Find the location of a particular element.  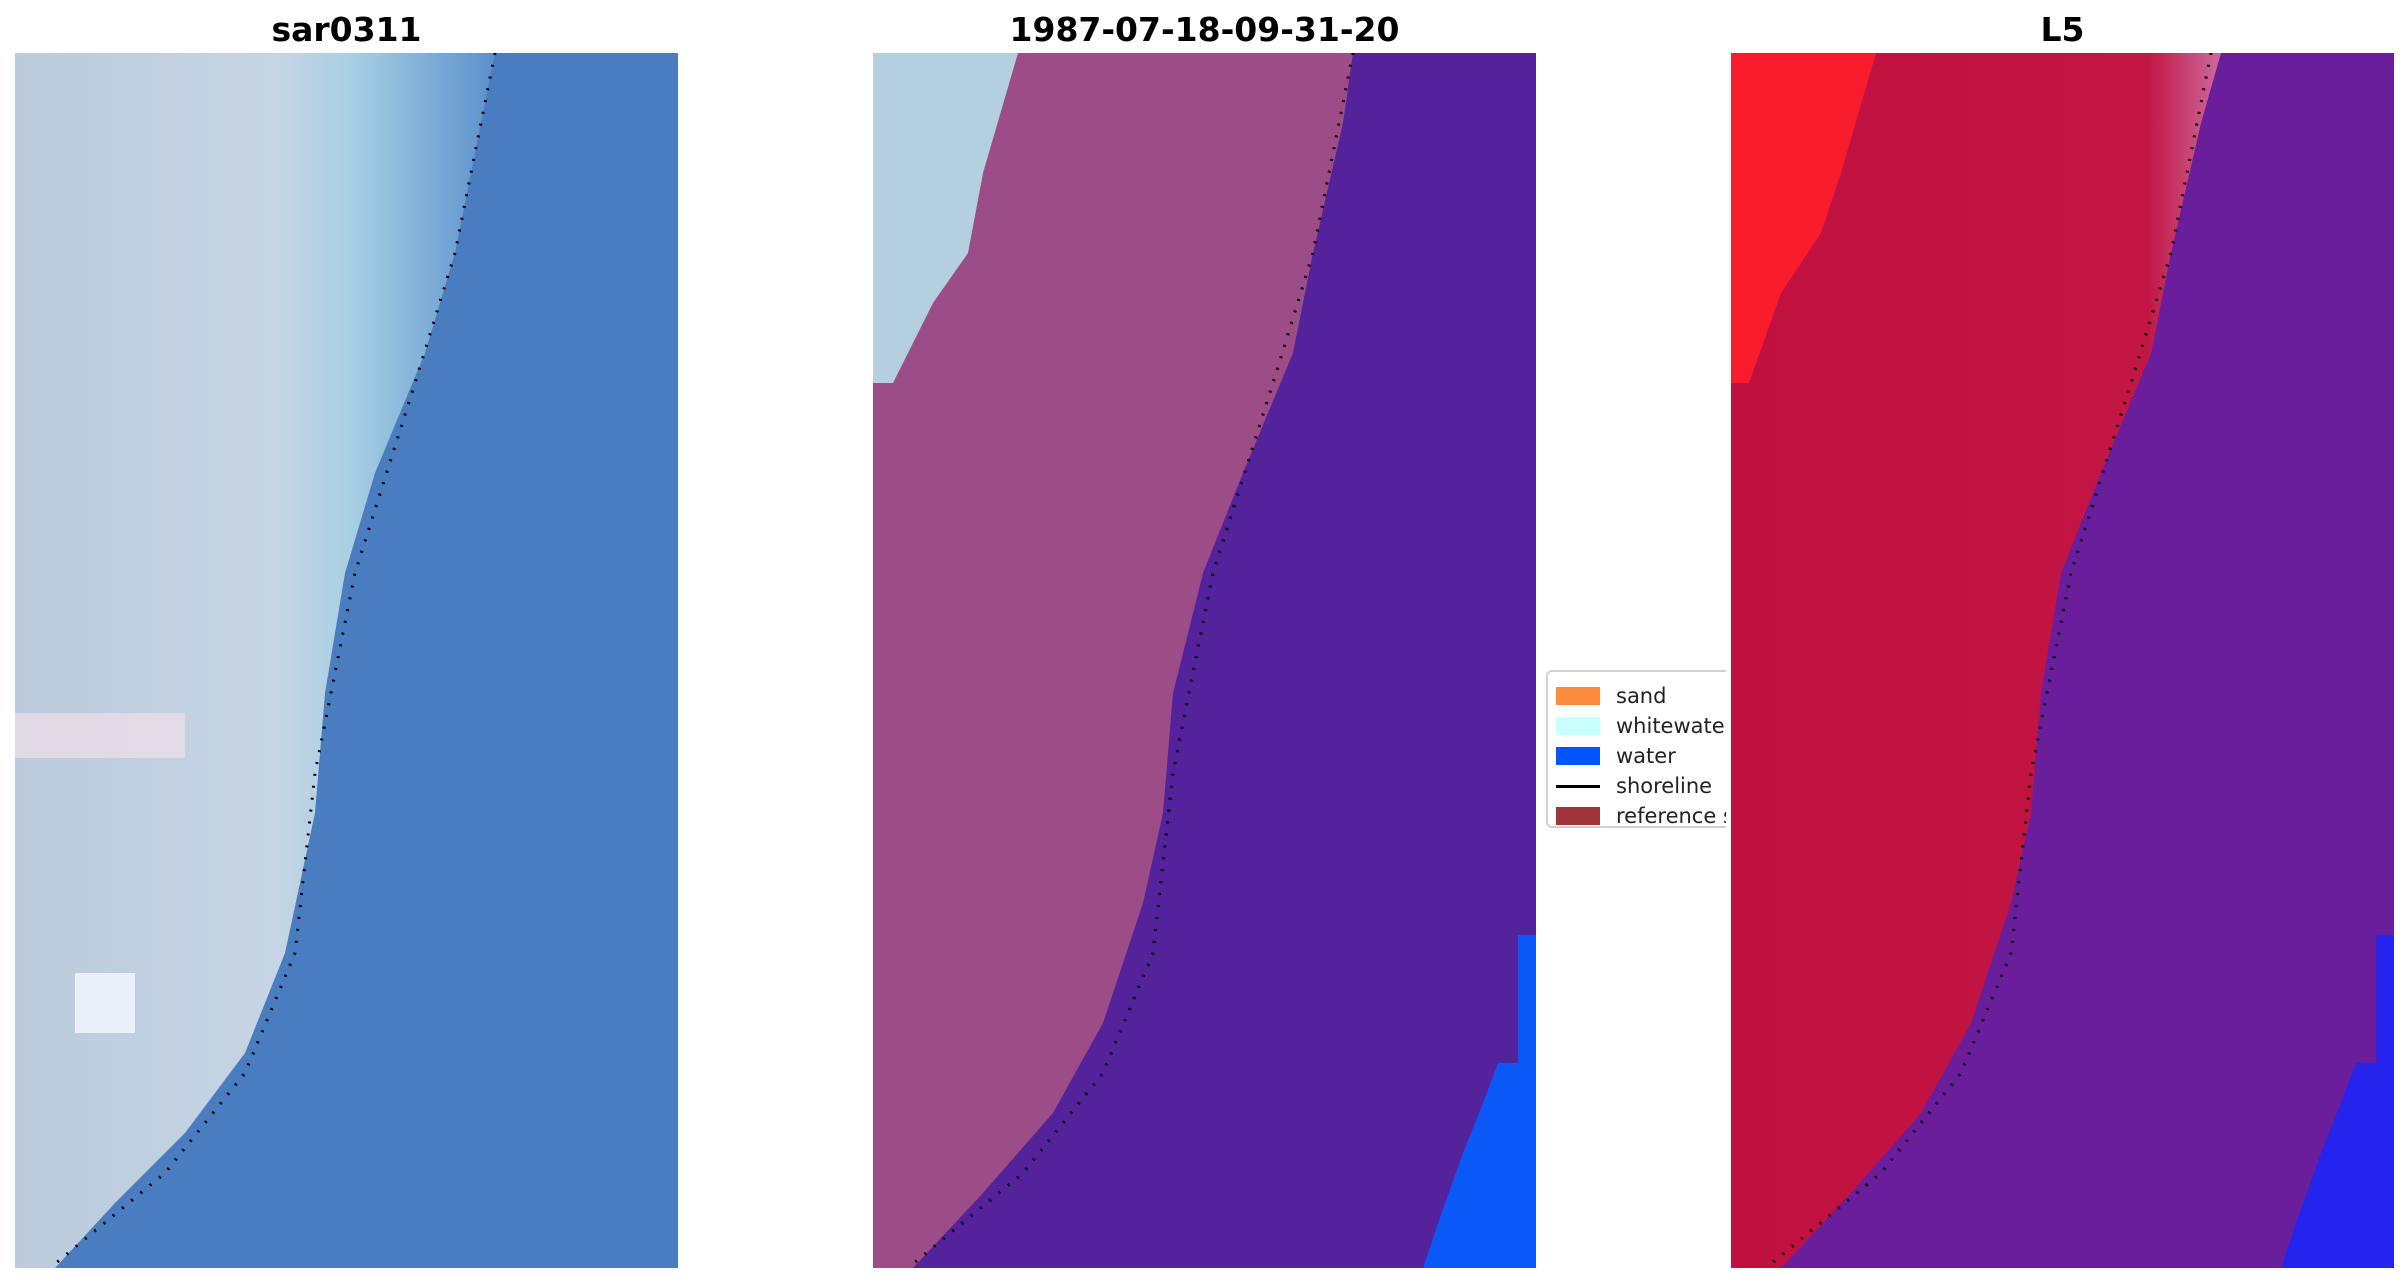

legend-label: shoreline is located at coordinates (1664, 786).